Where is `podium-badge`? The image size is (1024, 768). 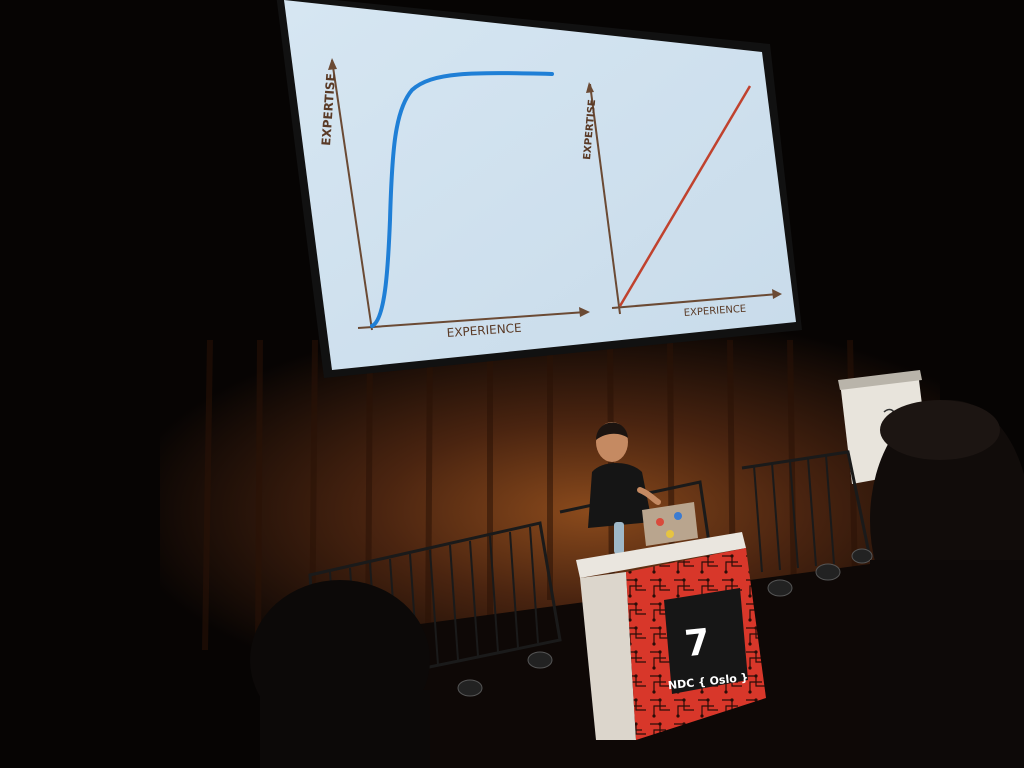 podium-badge is located at coordinates (706, 641).